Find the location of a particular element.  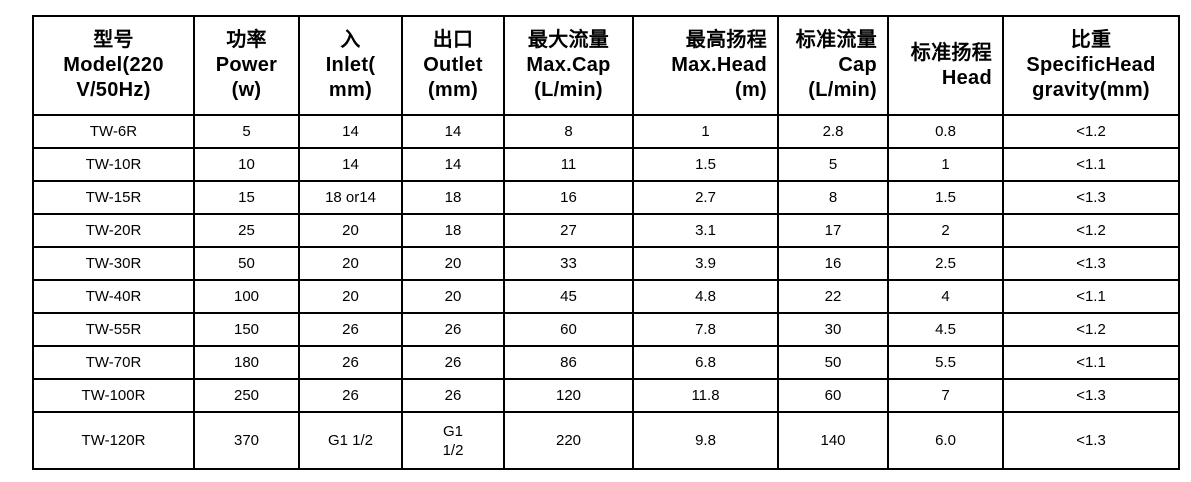

cell-model: TW-30R is located at coordinates (113, 263).